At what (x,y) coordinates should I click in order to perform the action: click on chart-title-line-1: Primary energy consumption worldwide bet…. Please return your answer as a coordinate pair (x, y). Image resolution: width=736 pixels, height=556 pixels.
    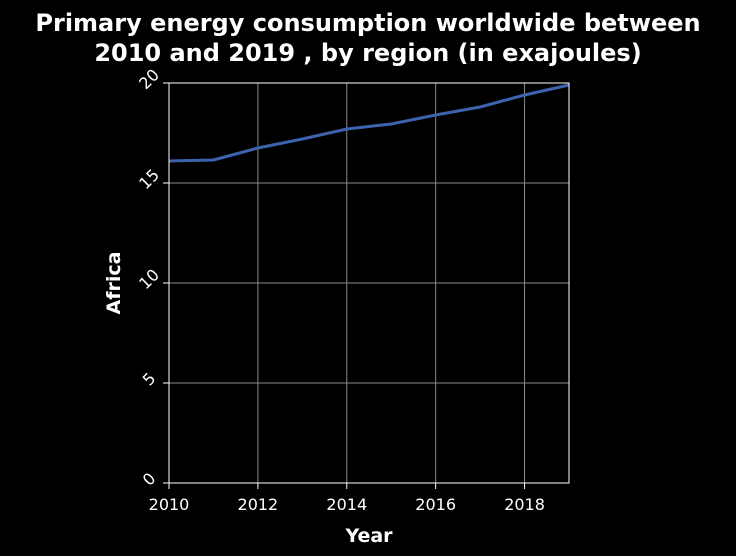
    Looking at the image, I should click on (367, 23).